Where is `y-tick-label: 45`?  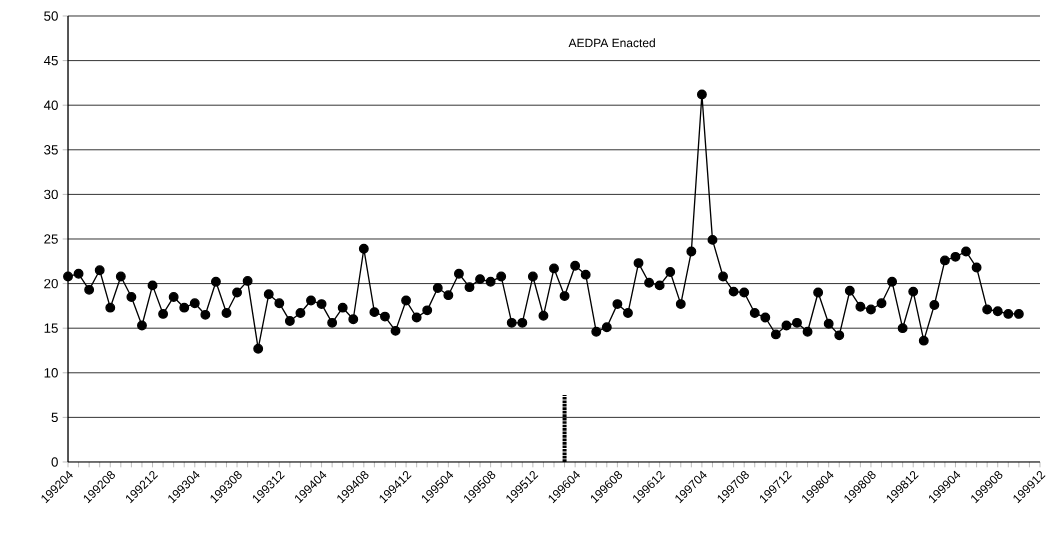
y-tick-label: 45 is located at coordinates (50, 60).